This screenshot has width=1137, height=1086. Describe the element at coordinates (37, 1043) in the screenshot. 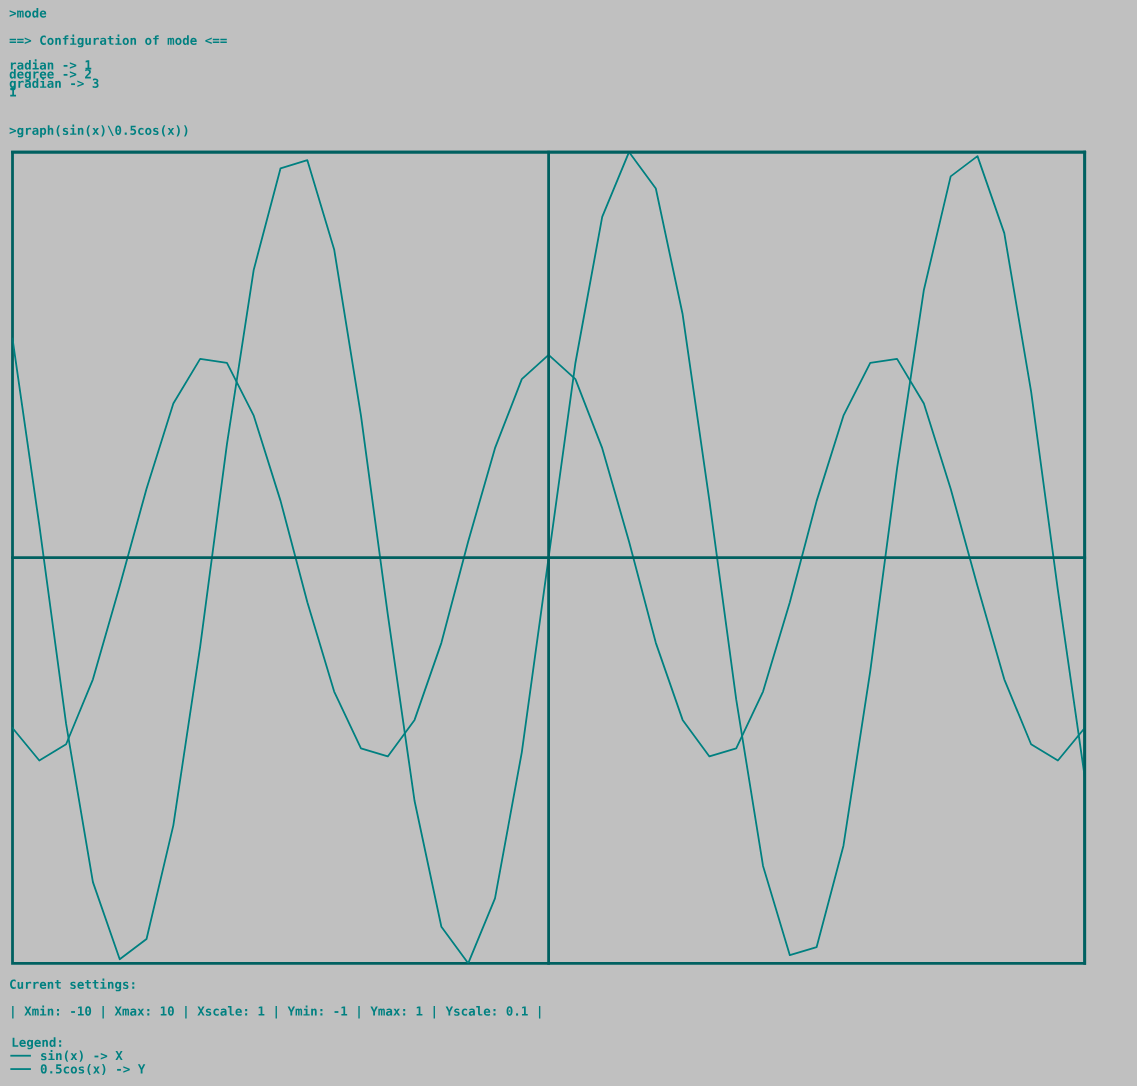

I see `legend-title: Legend:` at that location.